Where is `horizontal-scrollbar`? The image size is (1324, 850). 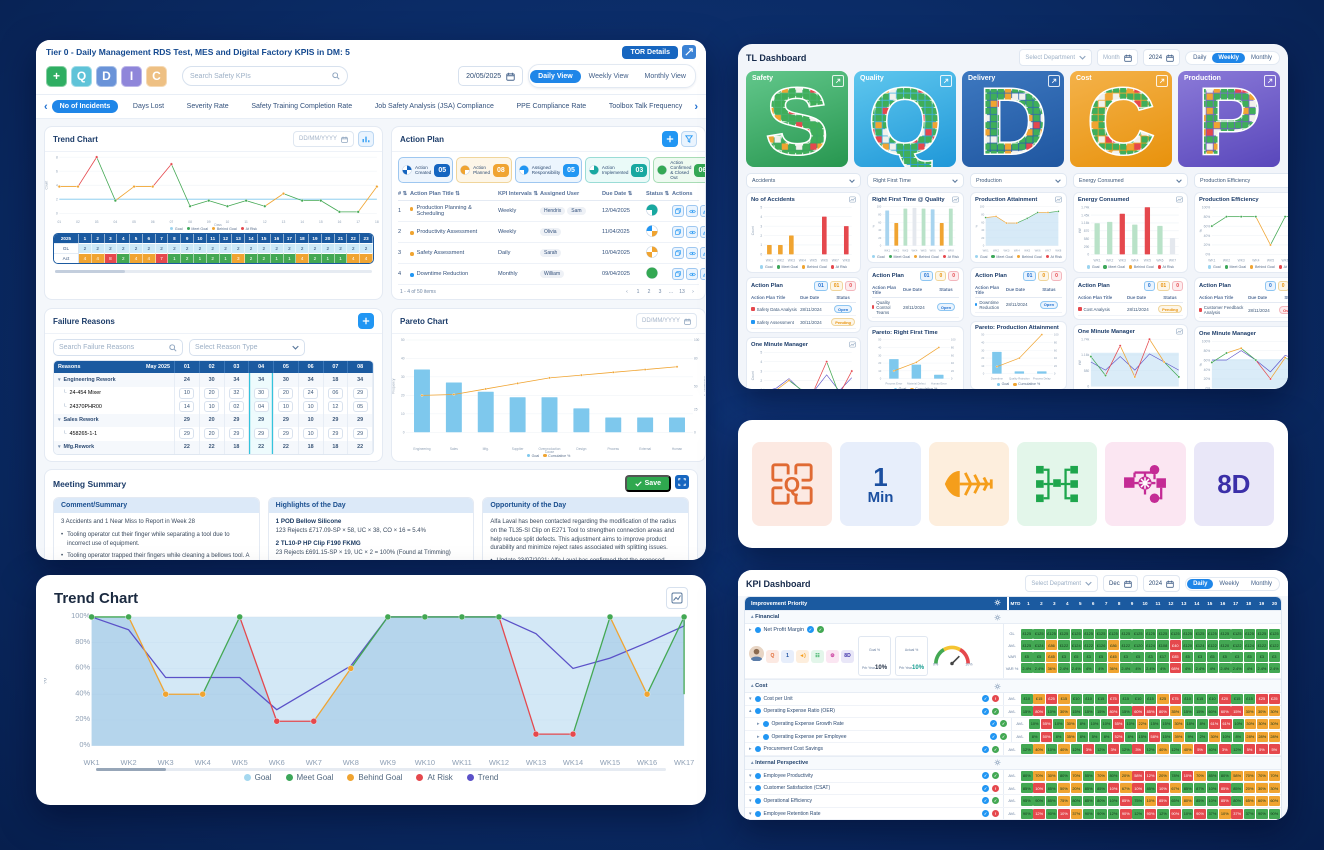
horizontal-scrollbar is located at coordinates (213, 271).